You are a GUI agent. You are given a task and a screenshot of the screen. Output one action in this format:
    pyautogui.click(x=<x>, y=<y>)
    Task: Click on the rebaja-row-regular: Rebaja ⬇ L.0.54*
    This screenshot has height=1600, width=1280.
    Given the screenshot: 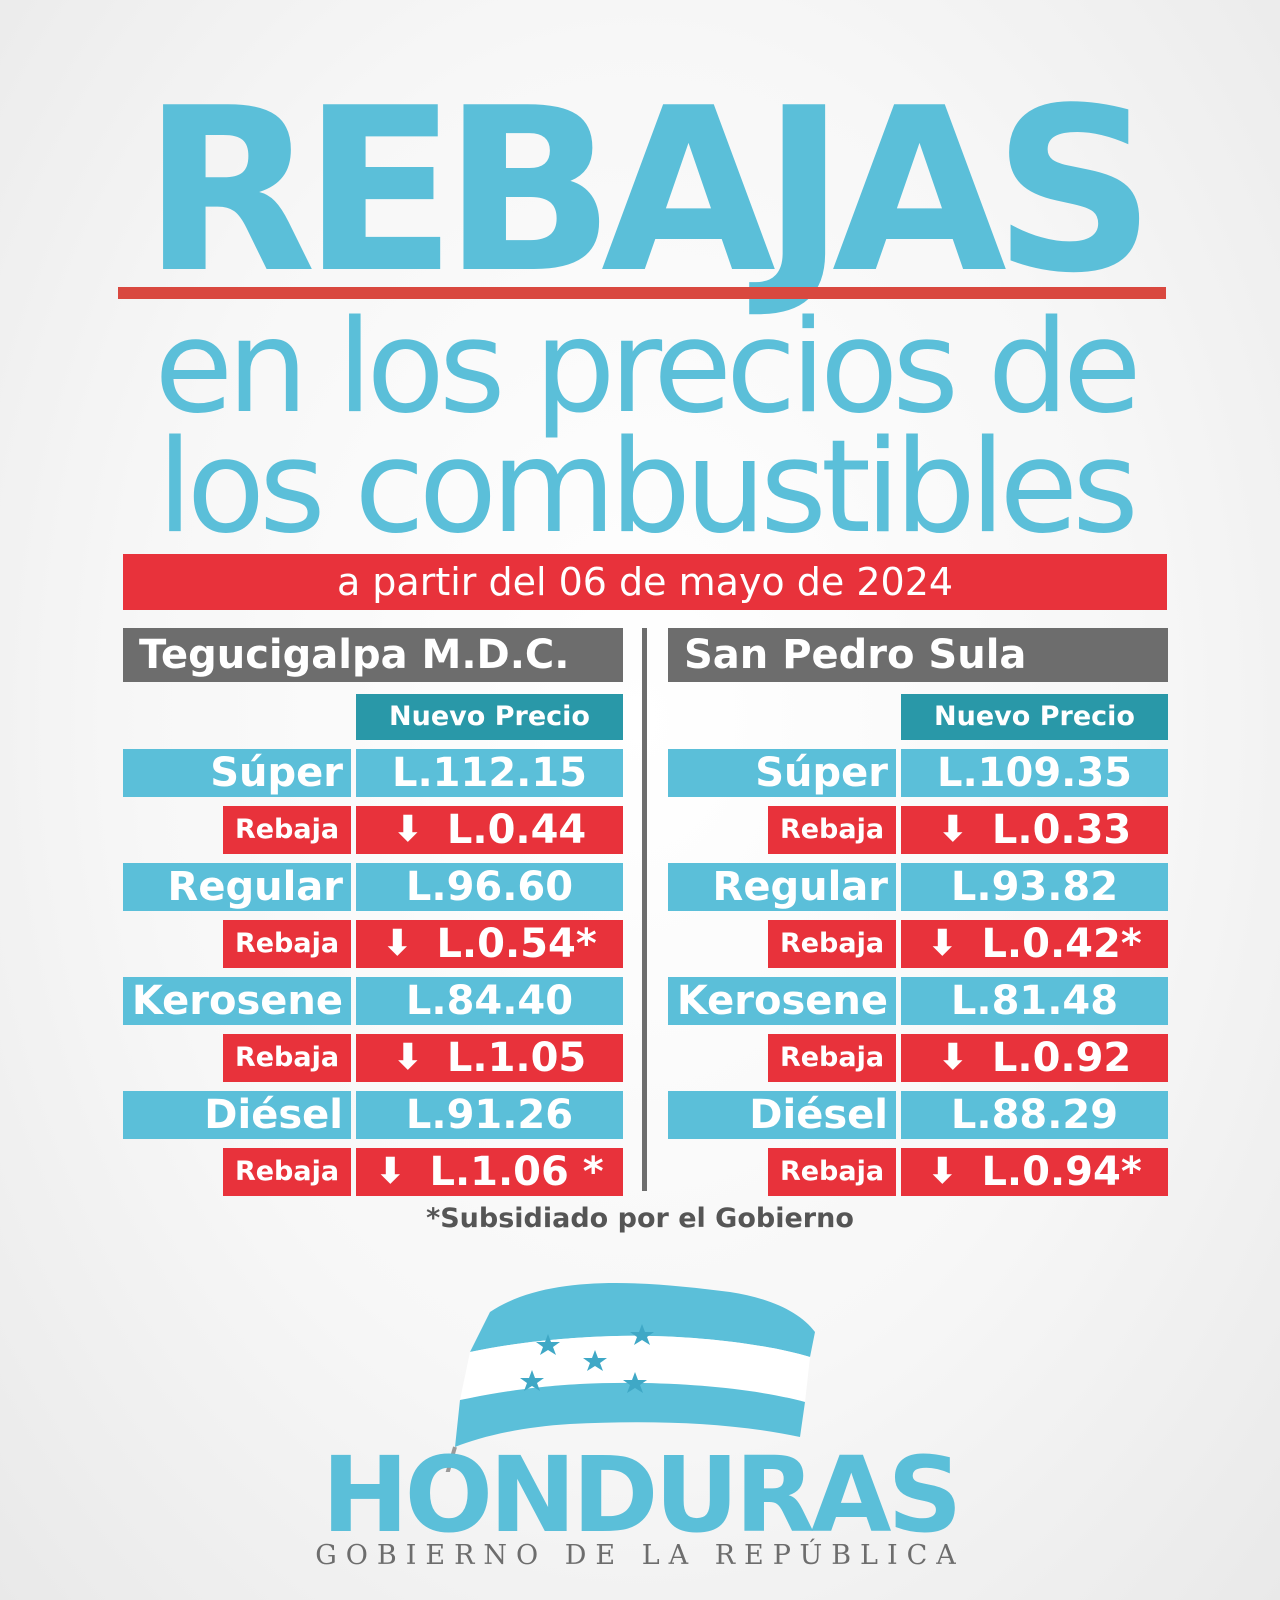 What is the action you would take?
    pyautogui.click(x=373, y=944)
    